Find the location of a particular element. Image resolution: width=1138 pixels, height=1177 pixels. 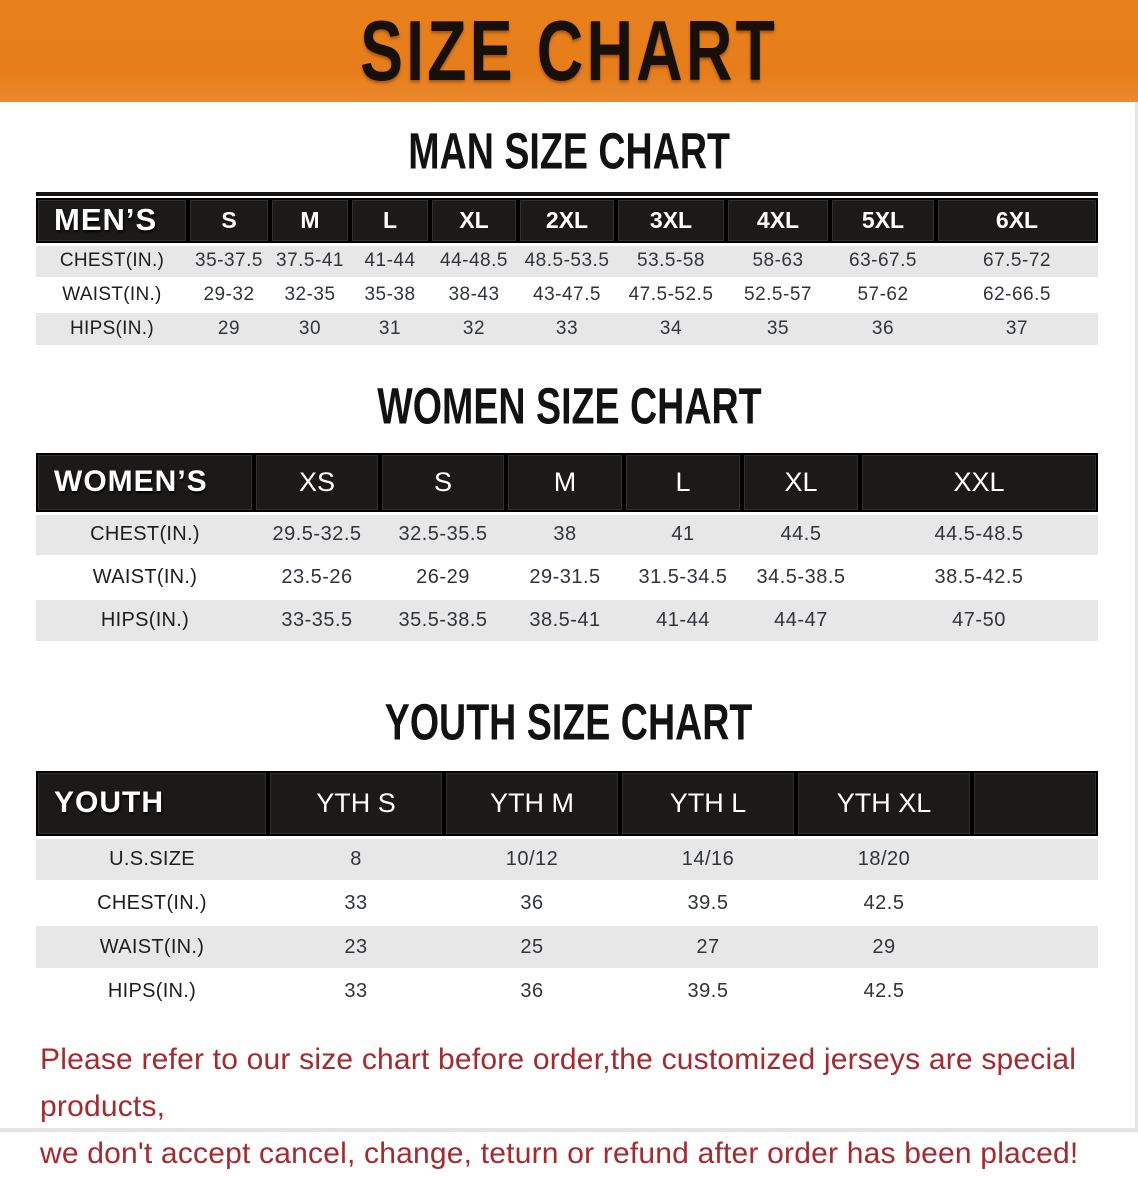

womens-cell-0-1: 32.5-35.5 is located at coordinates (443, 534).